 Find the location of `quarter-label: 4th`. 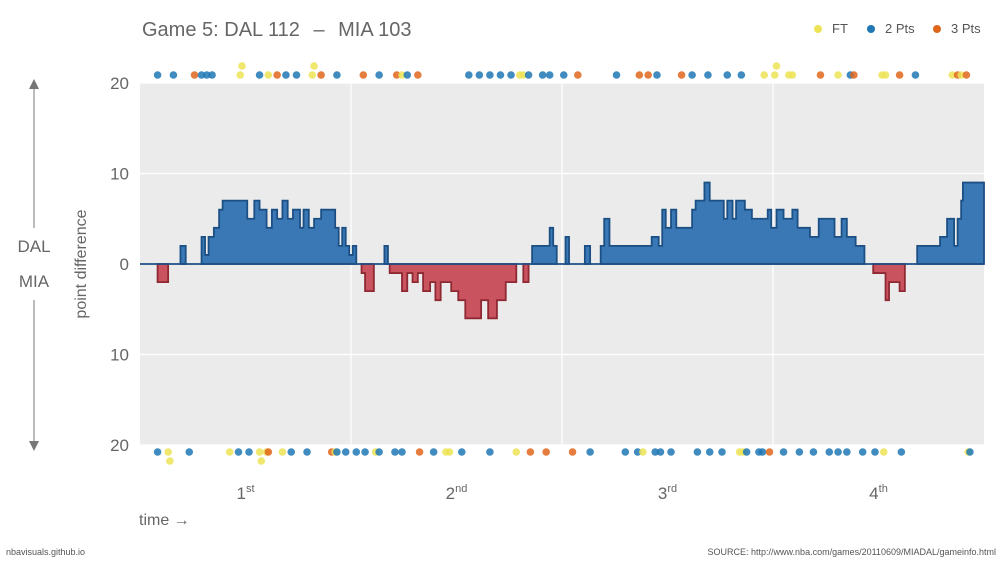

quarter-label: 4th is located at coordinates (878, 493).